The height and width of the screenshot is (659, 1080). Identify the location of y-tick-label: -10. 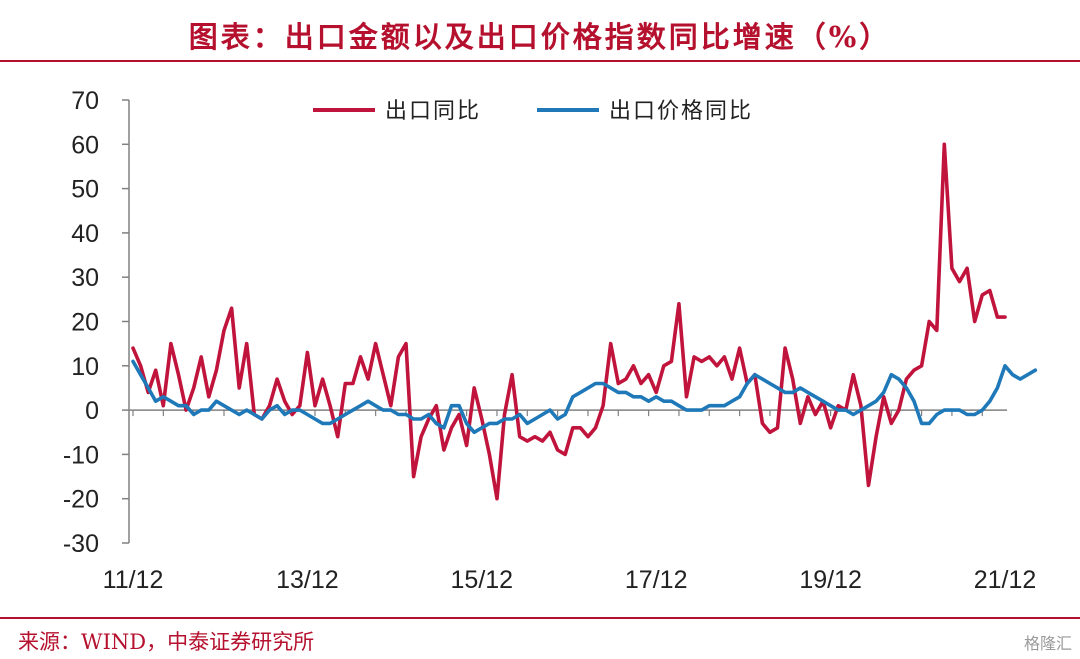
(81, 455).